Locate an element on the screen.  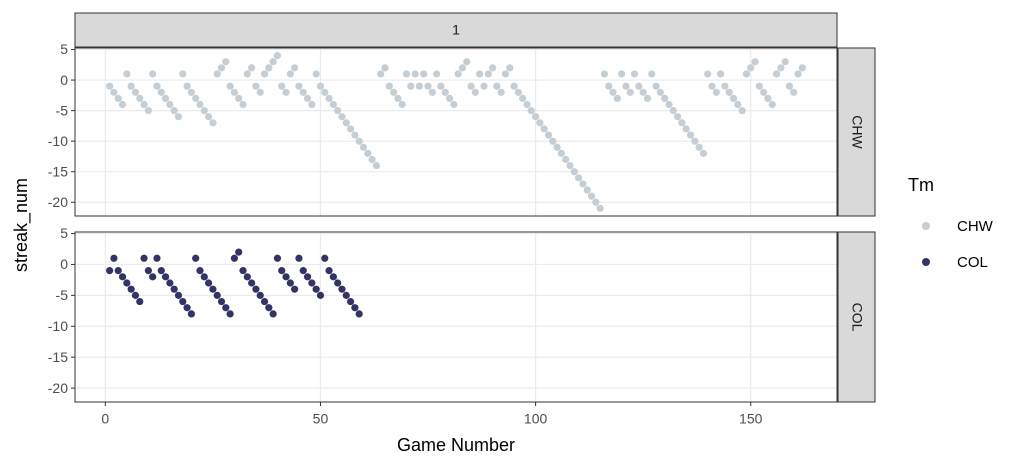
facet-label: CHW is located at coordinates (857, 132).